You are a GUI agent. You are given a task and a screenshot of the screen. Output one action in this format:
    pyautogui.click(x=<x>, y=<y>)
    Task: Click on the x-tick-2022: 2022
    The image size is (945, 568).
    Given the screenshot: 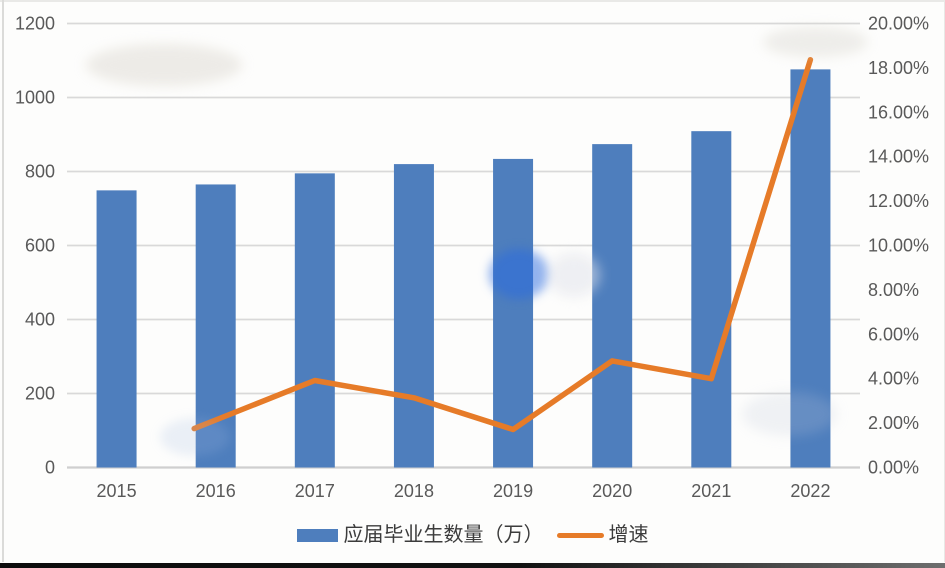 What is the action you would take?
    pyautogui.click(x=810, y=491)
    